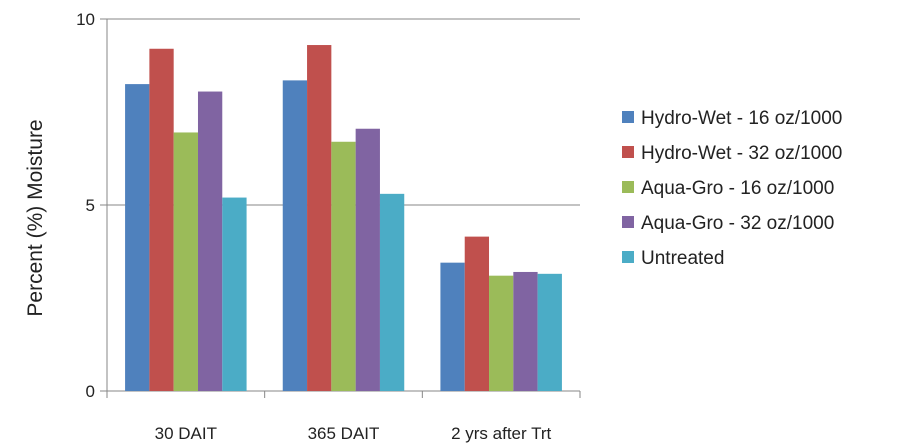 The image size is (911, 448). Describe the element at coordinates (90, 391) in the screenshot. I see `y-tick-label: 0` at that location.